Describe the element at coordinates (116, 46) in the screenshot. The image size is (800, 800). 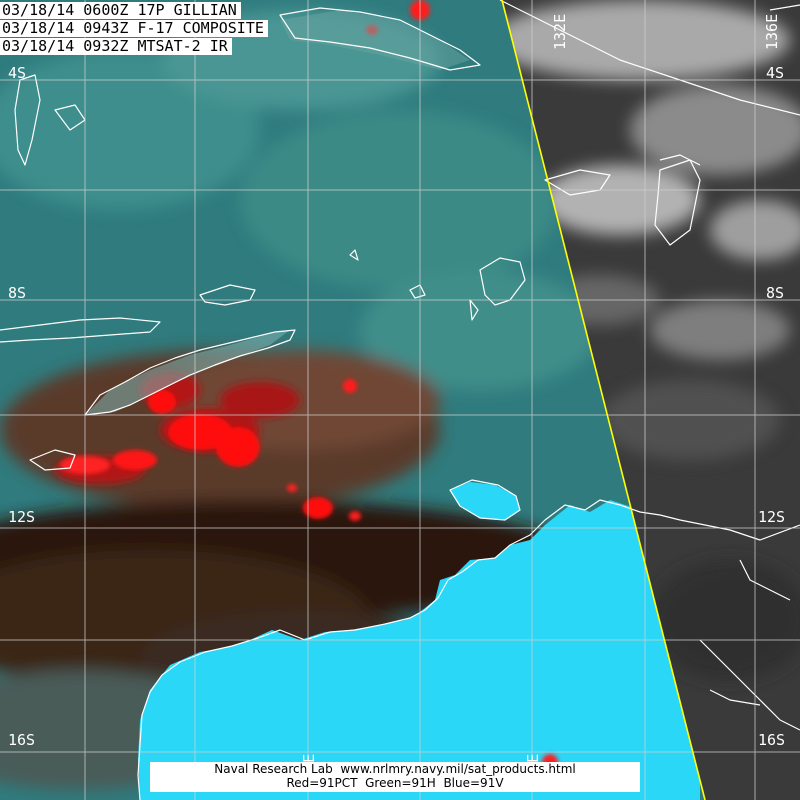
I see `header-line-3: 03/18/14 0932Z MTSAT-2 IR` at that location.